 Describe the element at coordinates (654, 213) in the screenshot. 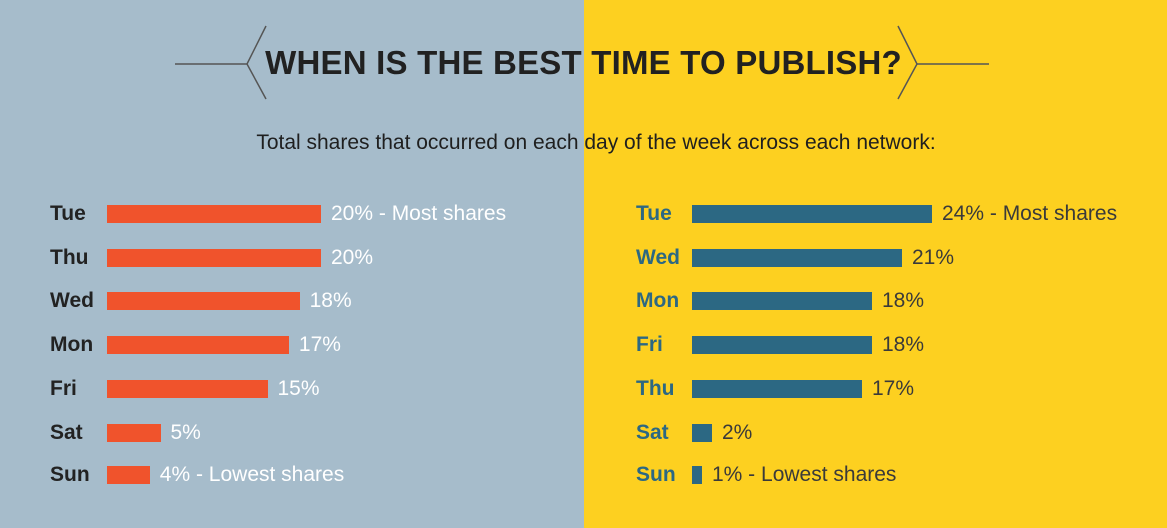

I see `right-category-label: Tue` at that location.